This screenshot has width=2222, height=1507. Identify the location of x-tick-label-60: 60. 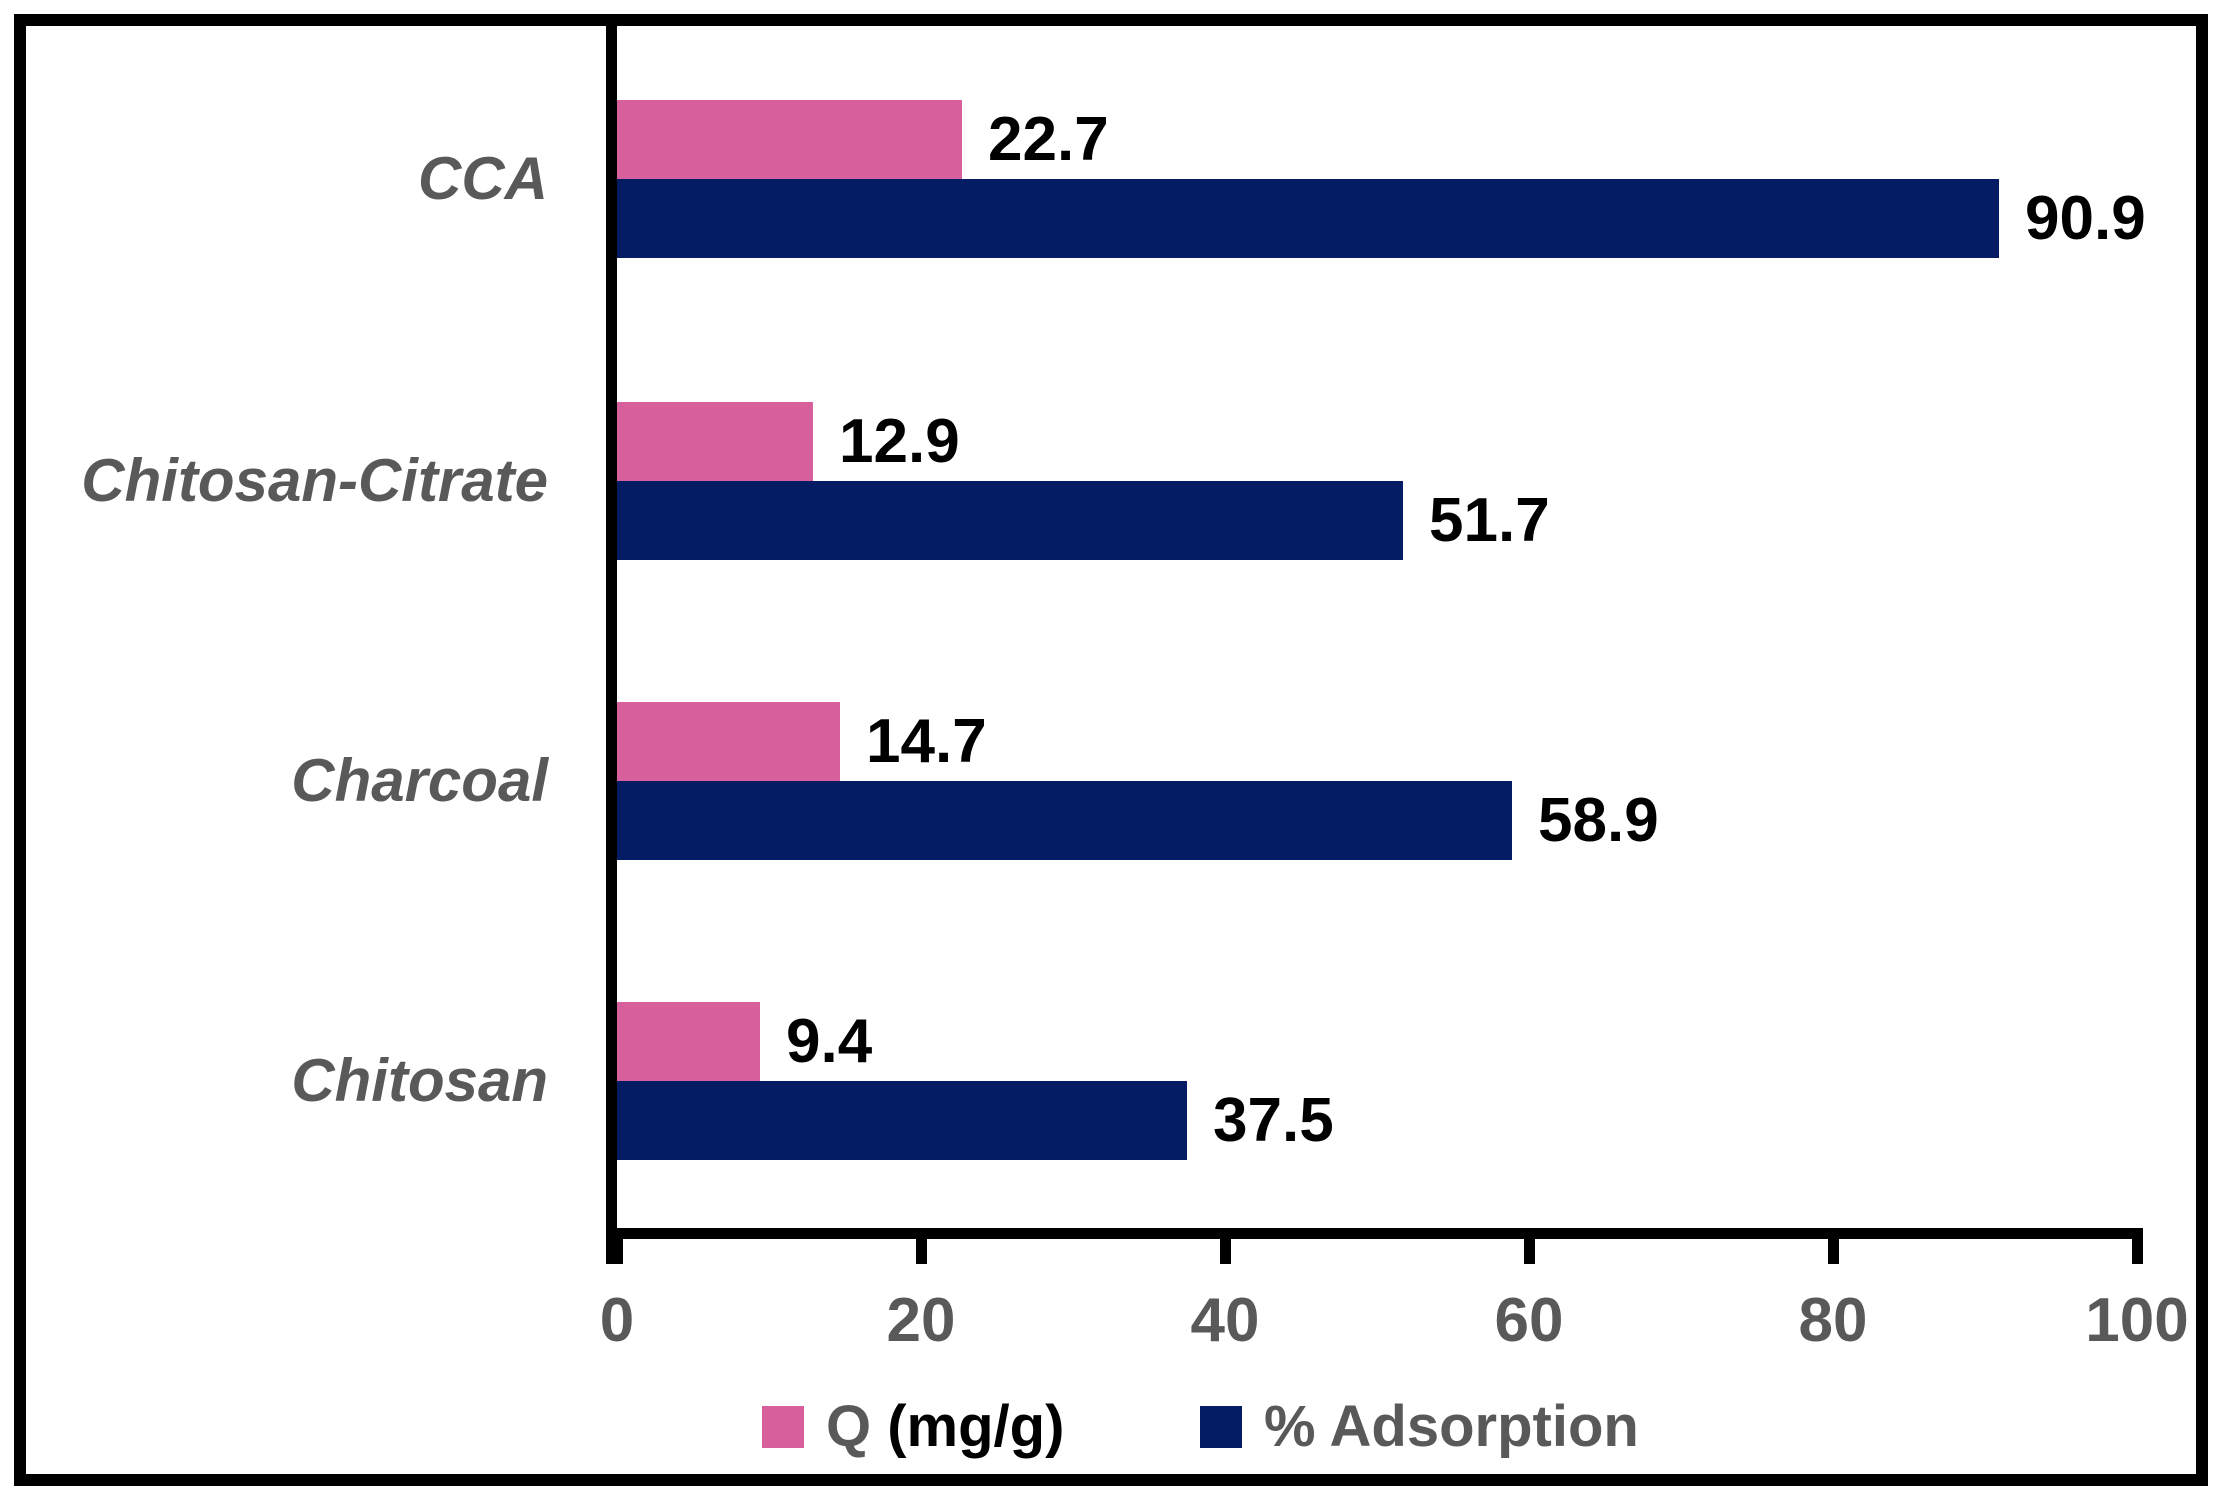
(1529, 1320).